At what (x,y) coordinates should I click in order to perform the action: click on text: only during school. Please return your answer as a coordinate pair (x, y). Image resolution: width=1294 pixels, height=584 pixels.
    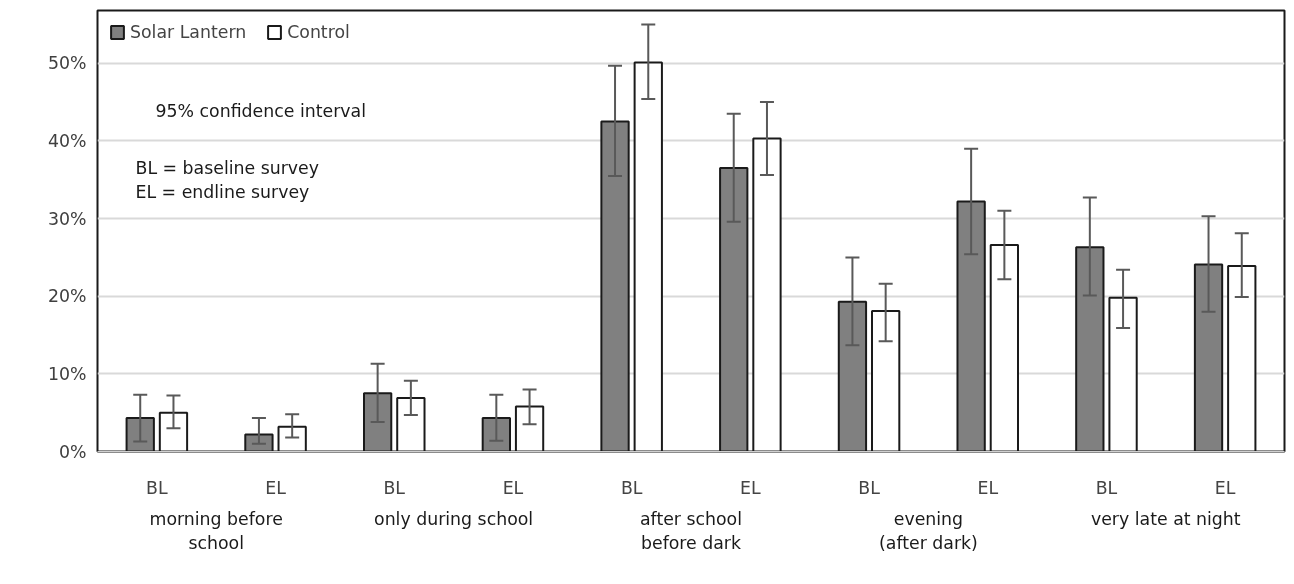
    Looking at the image, I should click on (454, 518).